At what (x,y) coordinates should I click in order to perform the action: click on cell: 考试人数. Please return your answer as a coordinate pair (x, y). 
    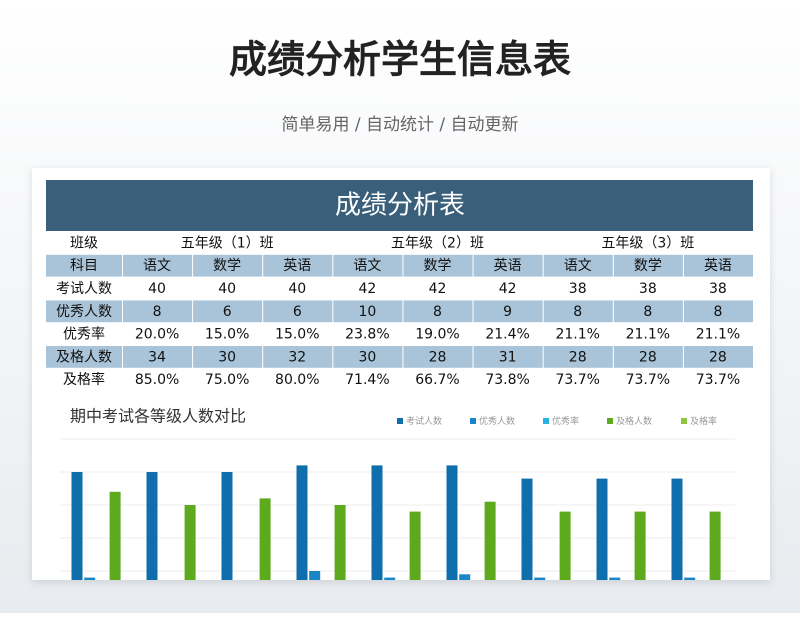
    Looking at the image, I should click on (84, 289).